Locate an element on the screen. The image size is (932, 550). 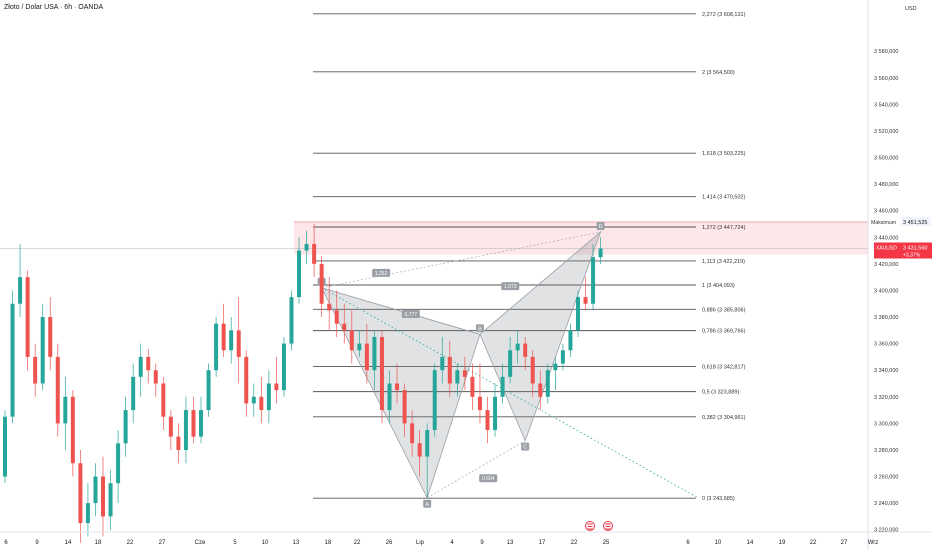
price-tag-symbol: XAUUSD is located at coordinates (886, 248).